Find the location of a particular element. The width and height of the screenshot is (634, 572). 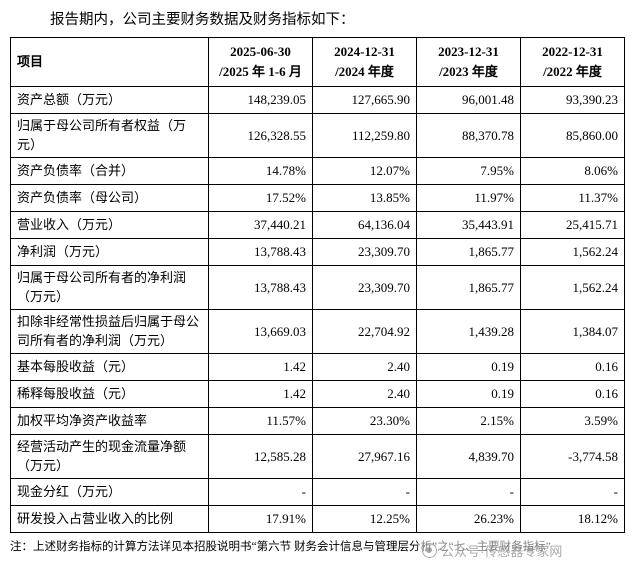

header-cell-period-2025: 2025-06-30 /2025 年 1-6 月 is located at coordinates (260, 61).